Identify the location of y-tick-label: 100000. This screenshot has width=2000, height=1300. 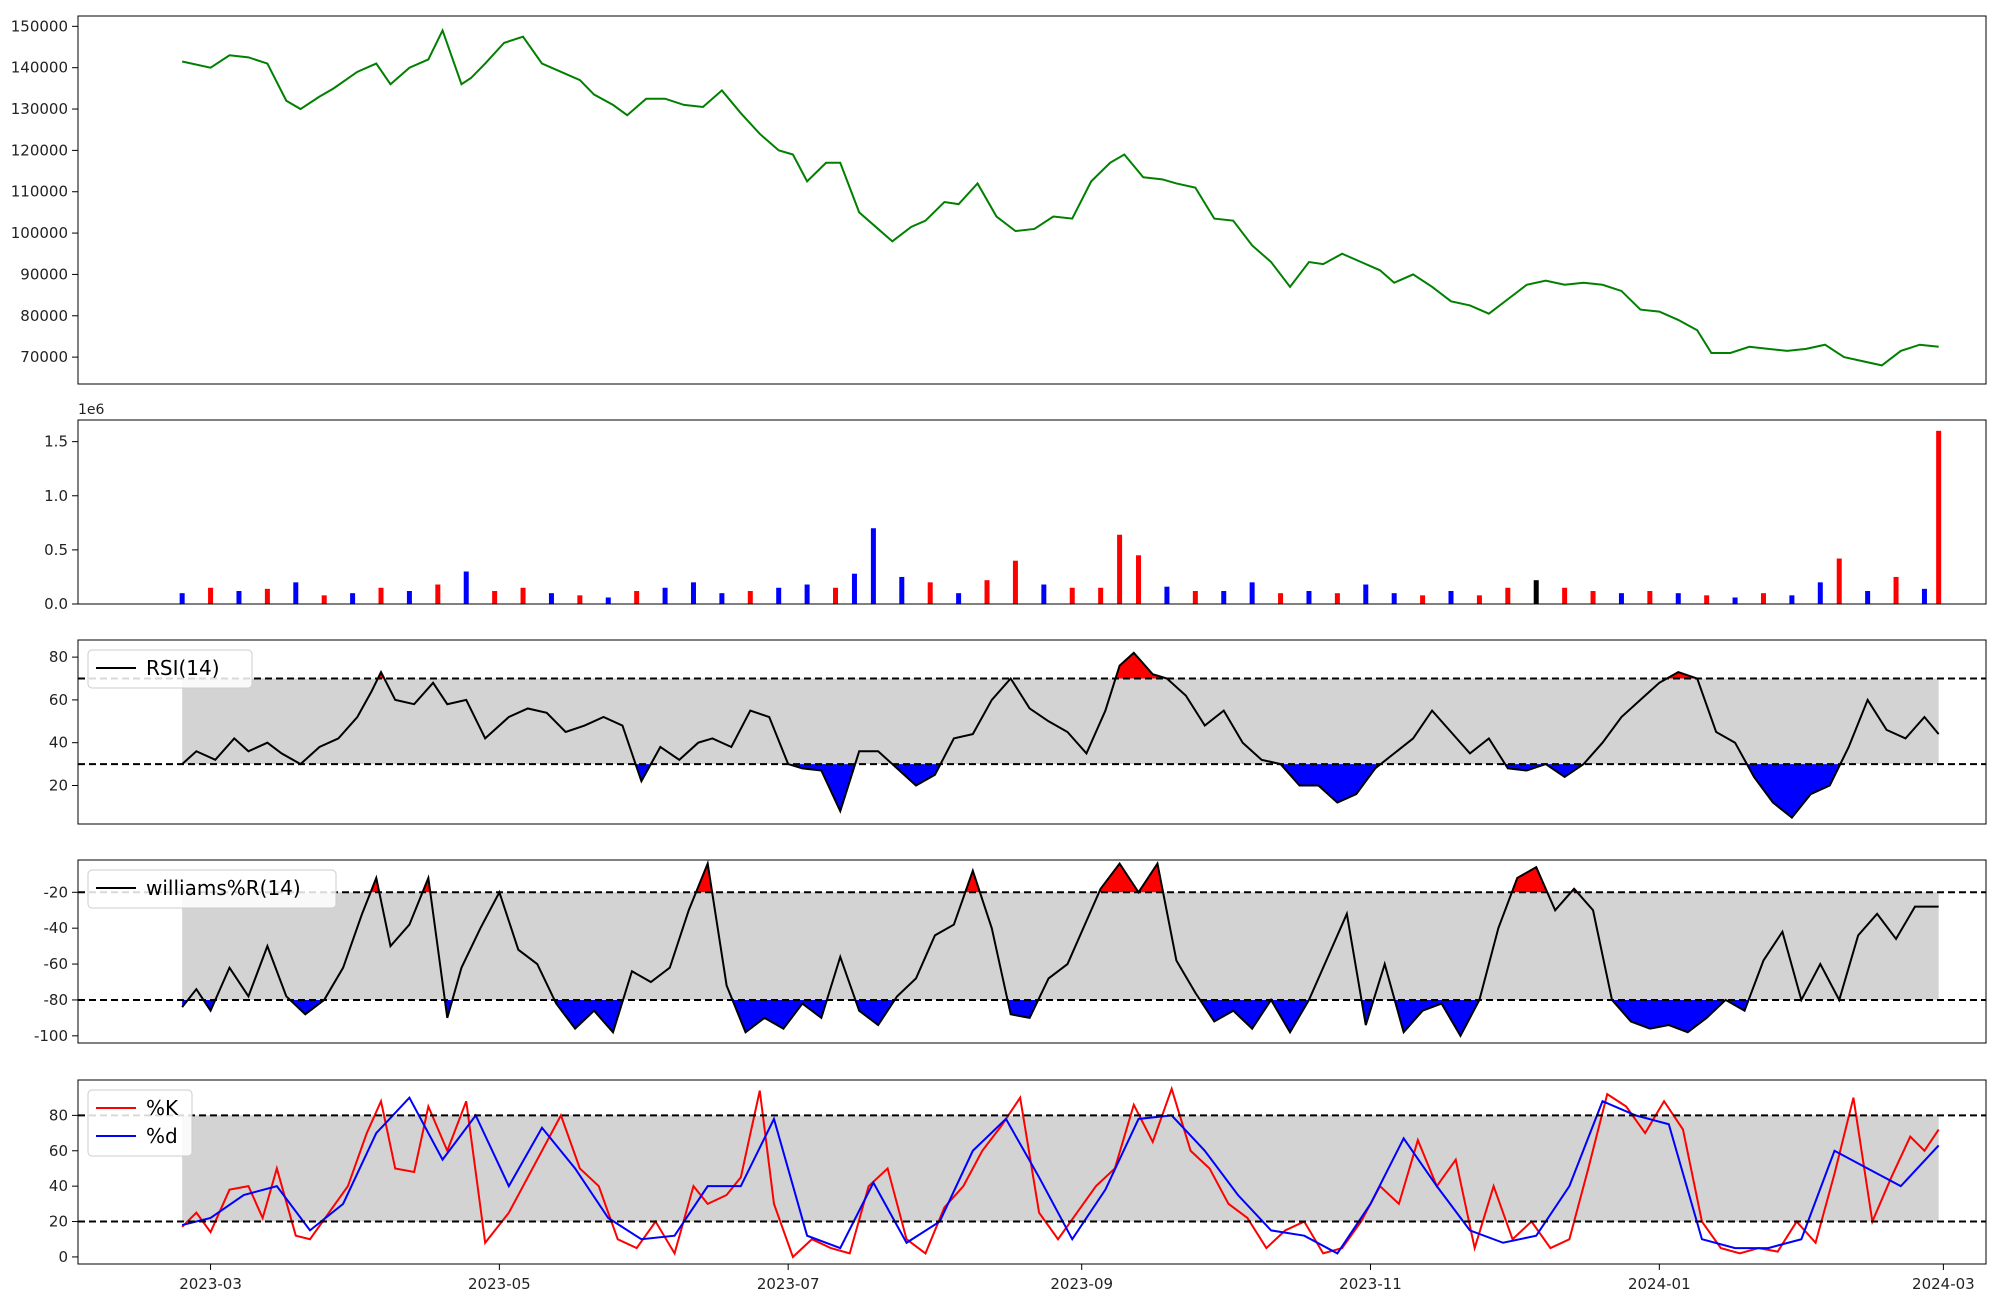
(39, 233).